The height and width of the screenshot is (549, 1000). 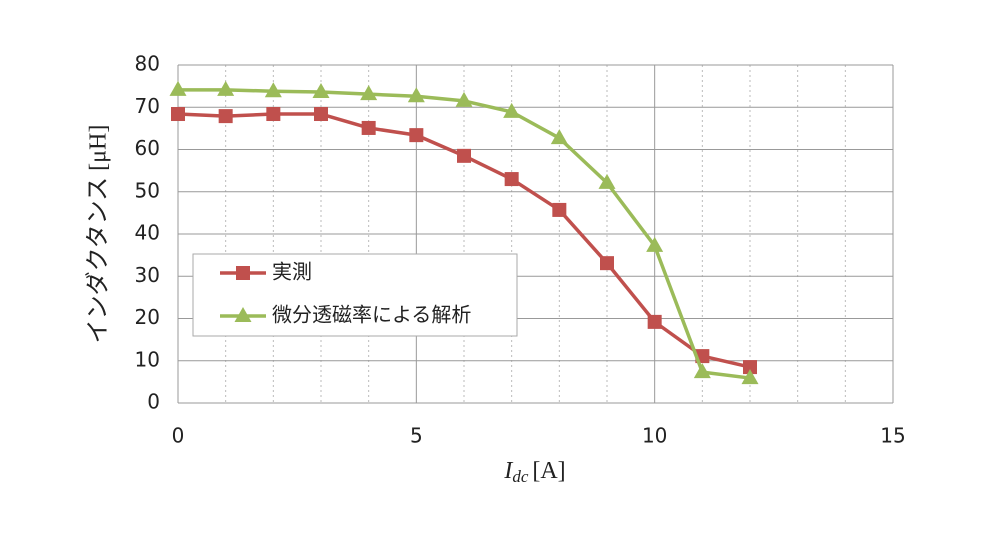 I want to click on y-axis-label: インダクタンス [μH], so click(x=98, y=234).